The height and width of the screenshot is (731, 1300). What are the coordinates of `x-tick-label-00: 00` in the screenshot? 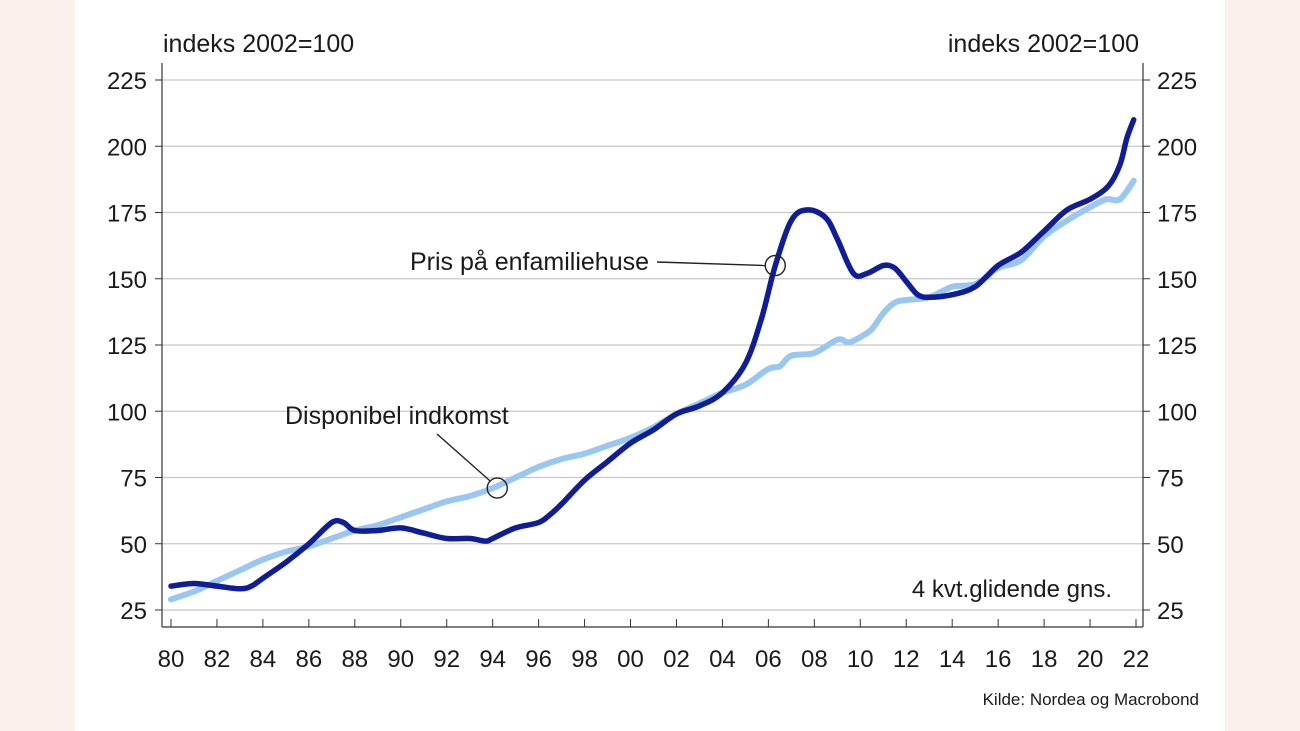 It's located at (630, 659).